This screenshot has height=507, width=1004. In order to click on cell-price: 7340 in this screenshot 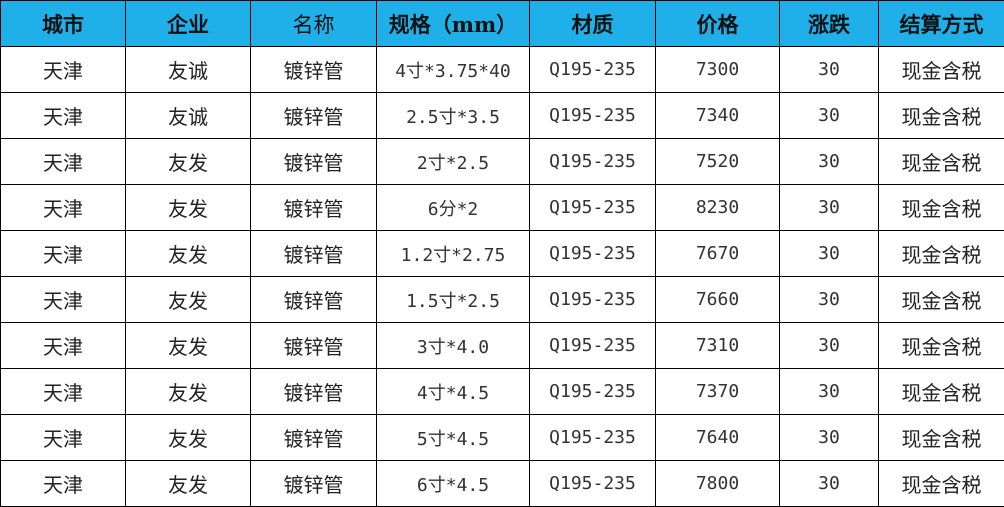, I will do `click(717, 115)`.